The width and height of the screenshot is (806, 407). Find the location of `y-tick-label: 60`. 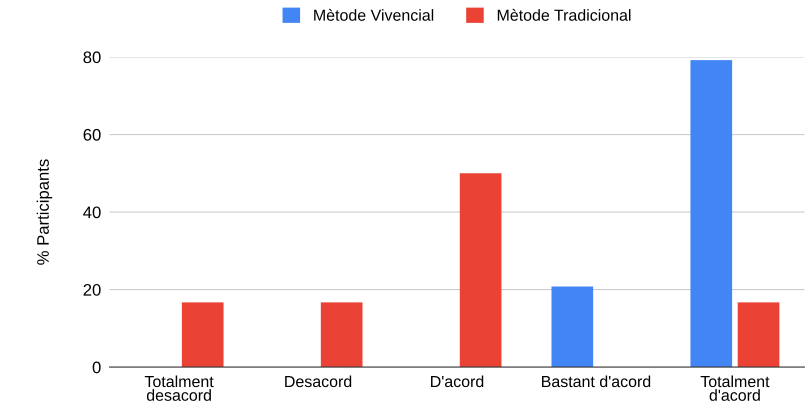

y-tick-label: 60 is located at coordinates (92, 134).